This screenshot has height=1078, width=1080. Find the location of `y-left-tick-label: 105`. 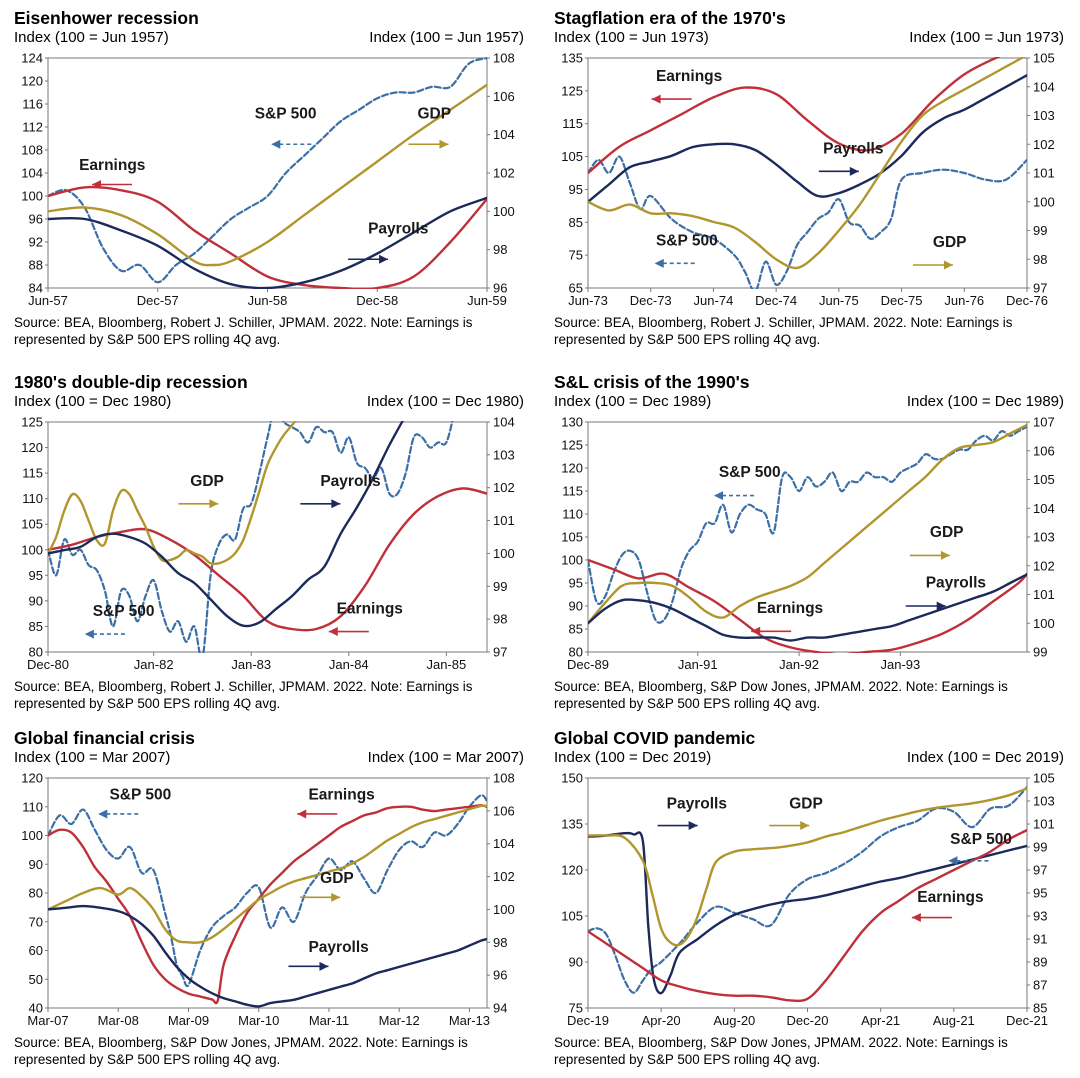

y-left-tick-label: 105 is located at coordinates (32, 524).